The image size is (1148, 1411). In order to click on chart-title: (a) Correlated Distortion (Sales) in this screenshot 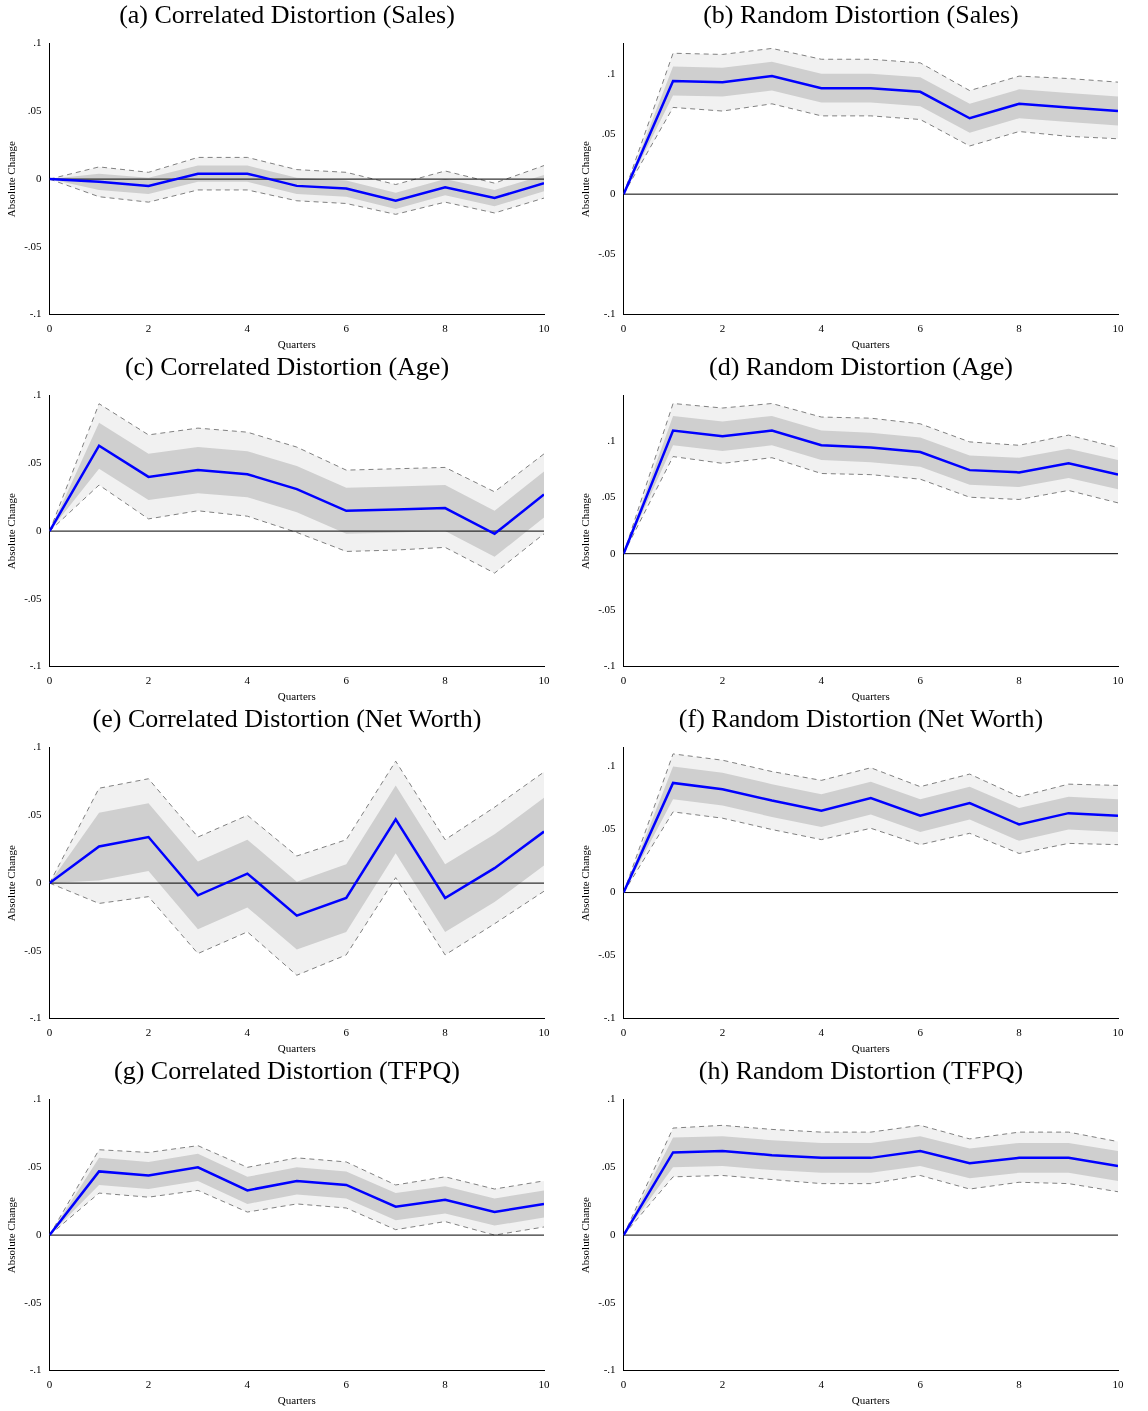, I will do `click(287, 15)`.